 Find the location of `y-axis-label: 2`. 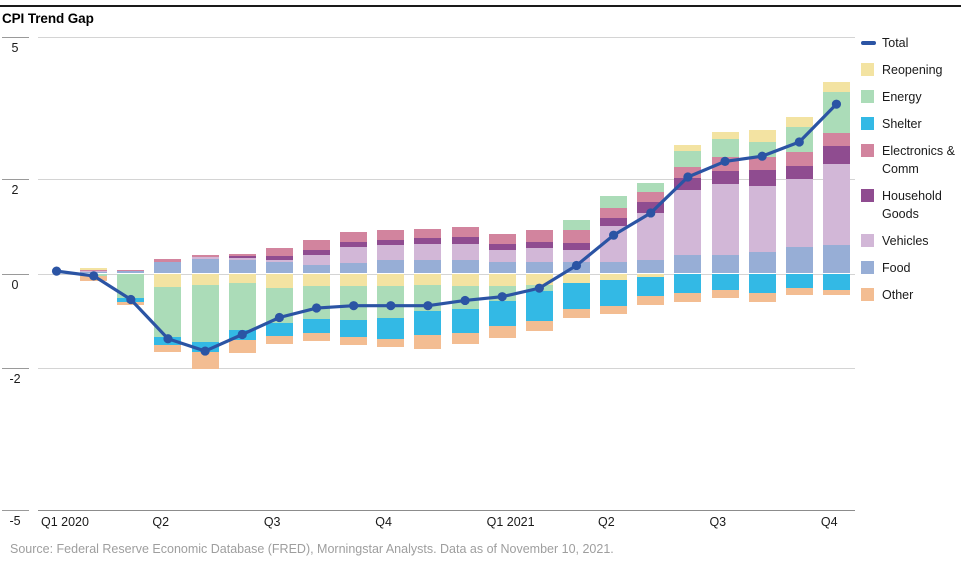

y-axis-label: 2 is located at coordinates (15, 189).